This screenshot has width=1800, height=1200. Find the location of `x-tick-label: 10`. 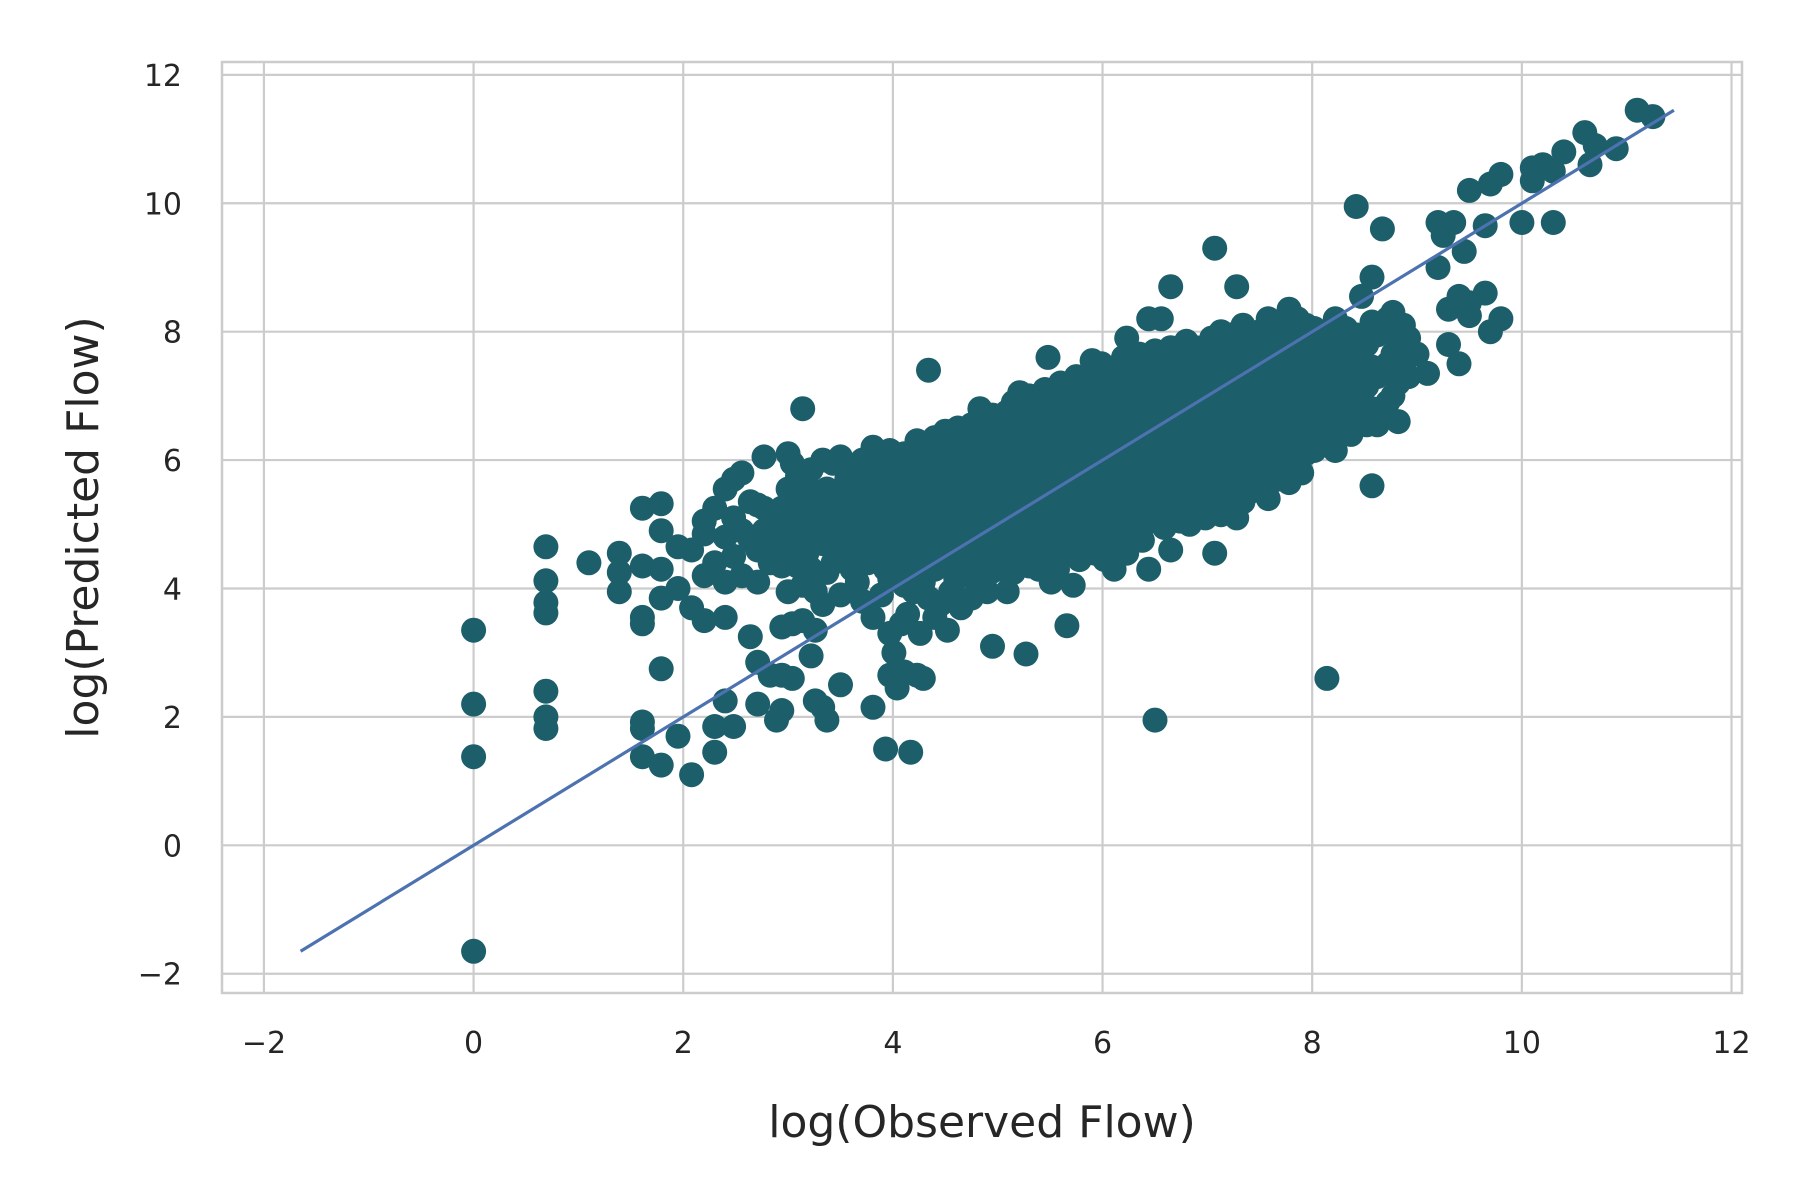

x-tick-label: 10 is located at coordinates (1522, 1043).